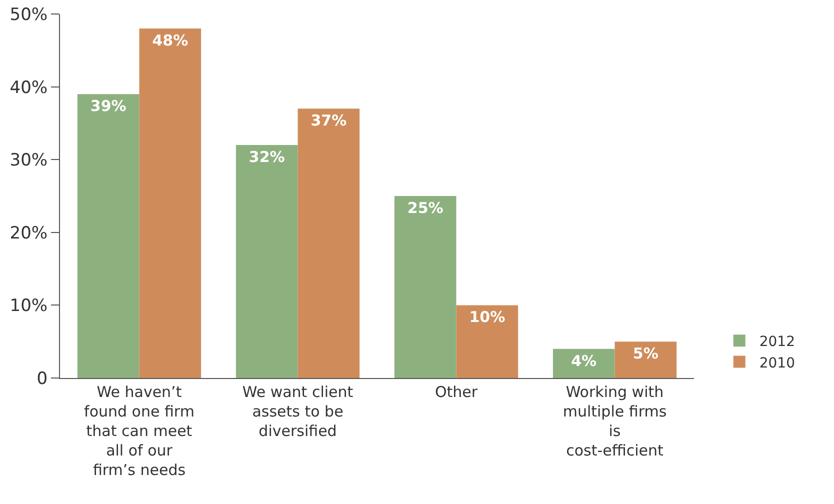 Image resolution: width=834 pixels, height=504 pixels. I want to click on x-tick-label: We haven’t found one firm that can meet all of our firm’s needs, so click(139, 431).